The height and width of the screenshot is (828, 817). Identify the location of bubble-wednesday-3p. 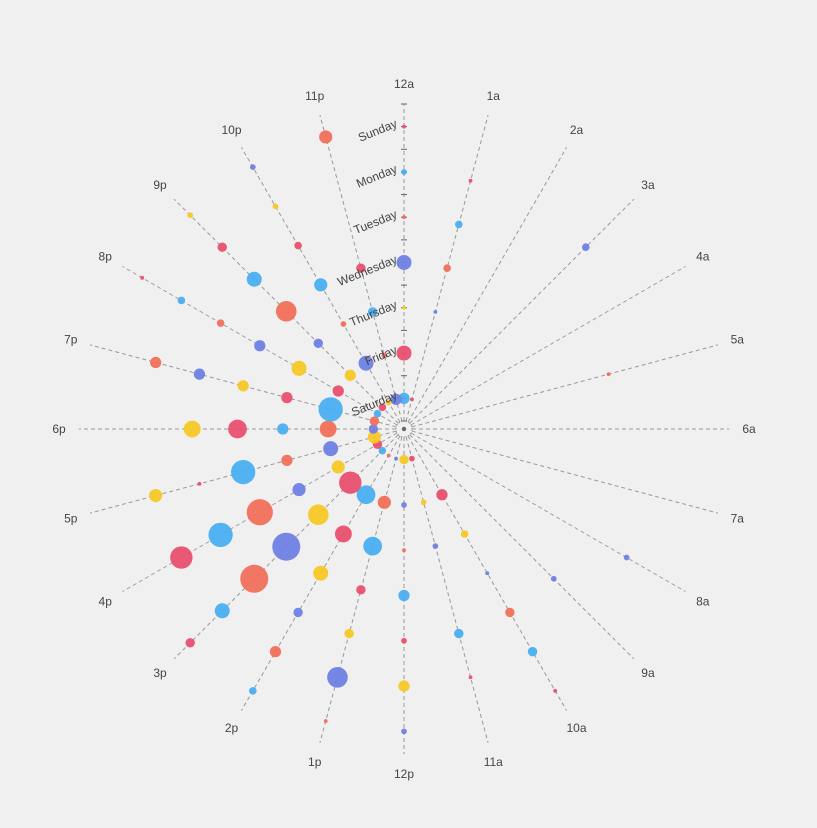
(286, 546).